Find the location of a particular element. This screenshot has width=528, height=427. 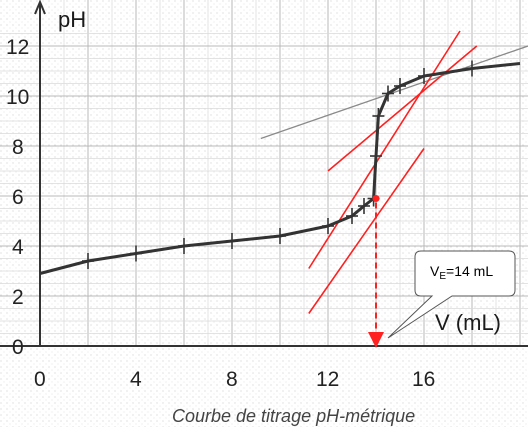

equivalence-callout: VE=14 mL is located at coordinates (451, 294).